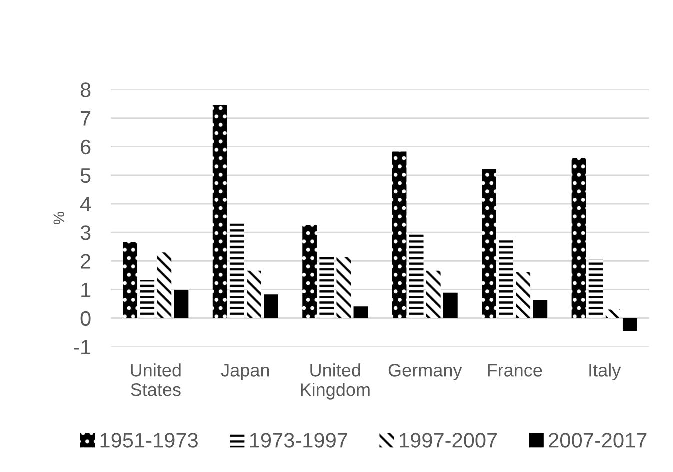  Describe the element at coordinates (245, 372) in the screenshot. I see `x-tick-label: Japan` at that location.